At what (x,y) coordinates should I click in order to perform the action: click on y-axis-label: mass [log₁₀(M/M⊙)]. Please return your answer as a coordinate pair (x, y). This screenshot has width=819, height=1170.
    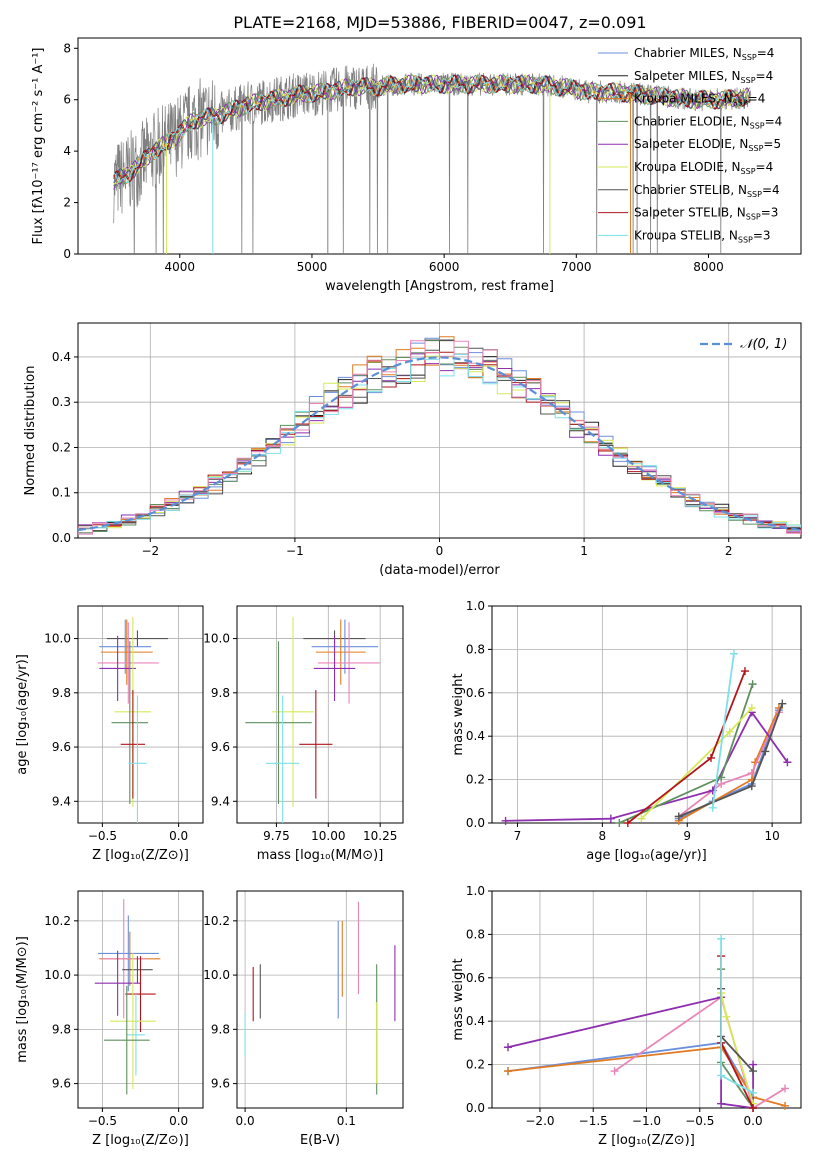
    Looking at the image, I should click on (22, 999).